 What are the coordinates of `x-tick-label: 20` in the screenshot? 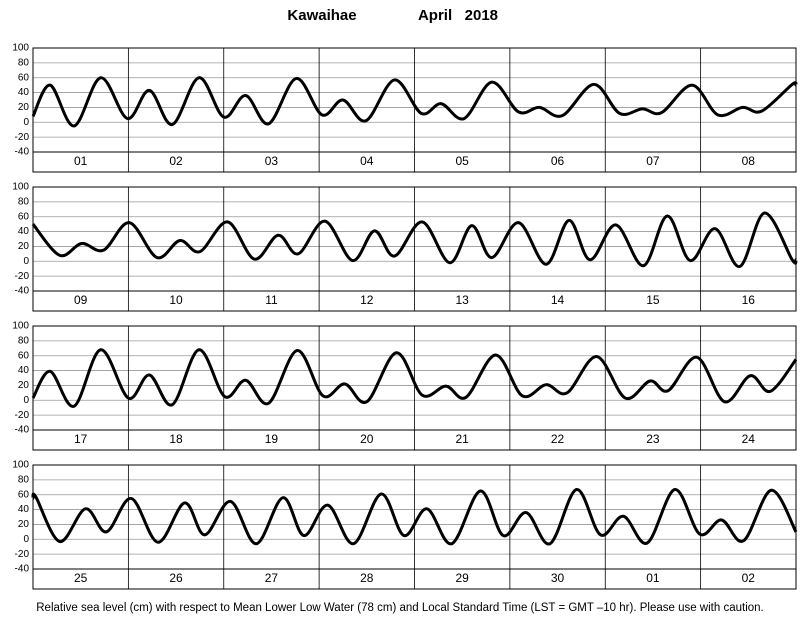 It's located at (367, 439).